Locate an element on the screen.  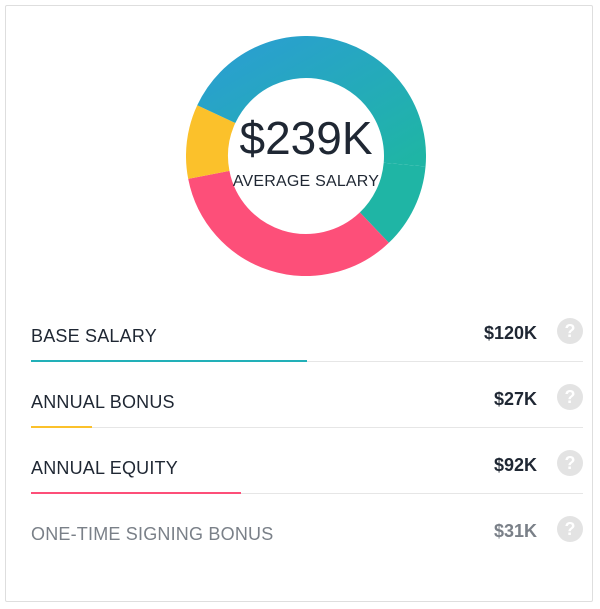
annual-bonus-value: $27K is located at coordinates (515, 399).